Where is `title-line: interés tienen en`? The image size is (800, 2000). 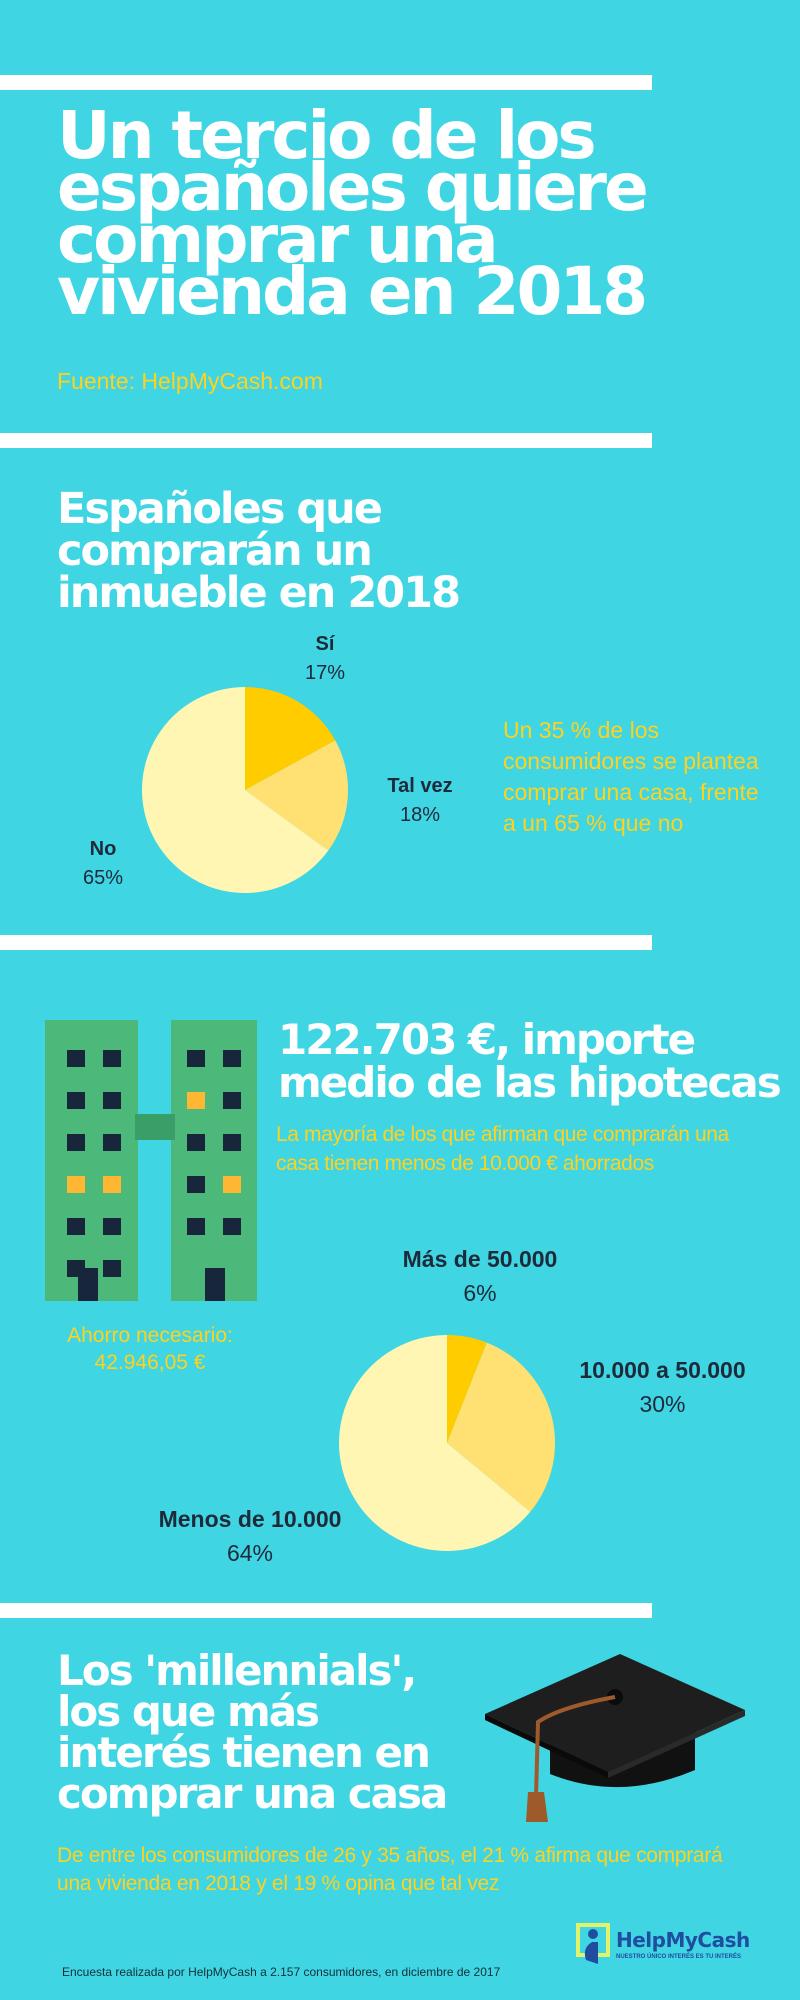
title-line: interés tienen en is located at coordinates (244, 1752).